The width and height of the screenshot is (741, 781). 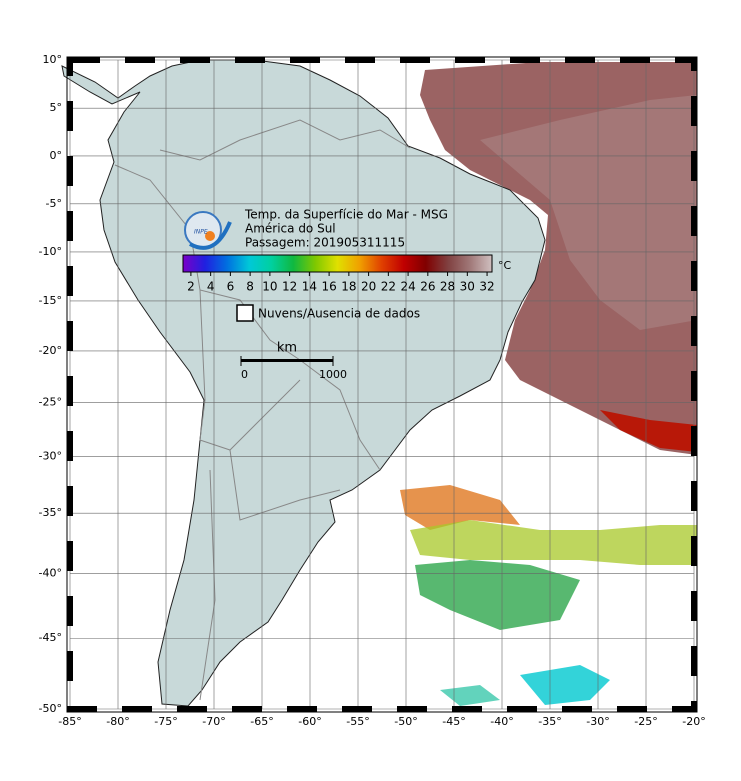 What do you see at coordinates (597, 721) in the screenshot?
I see `x-tick-label: -30°` at bounding box center [597, 721].